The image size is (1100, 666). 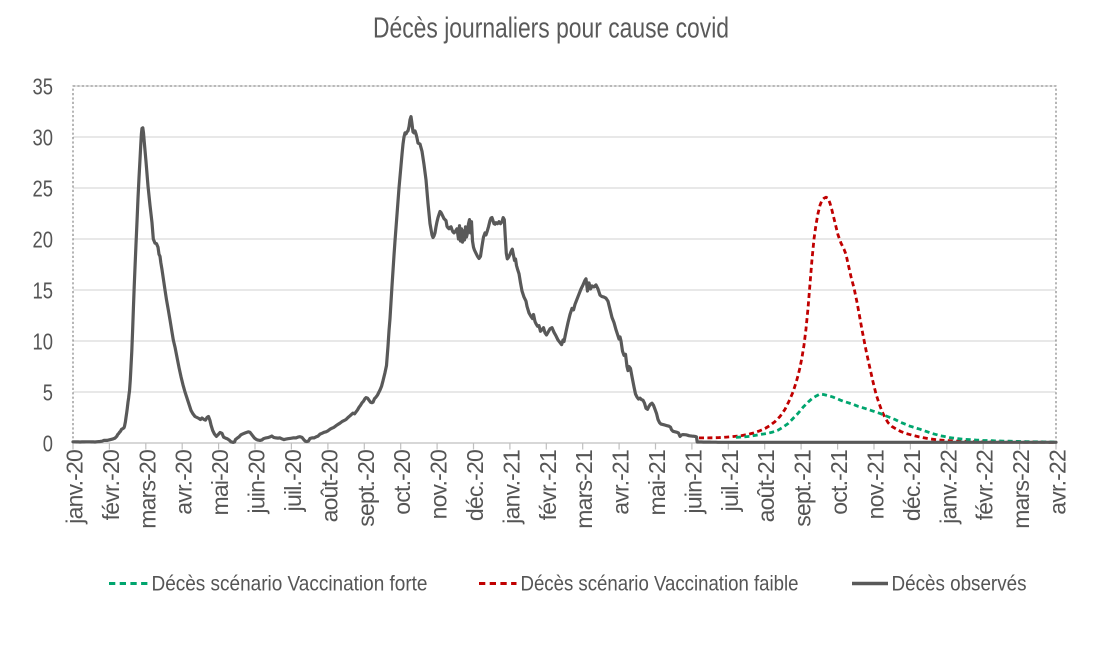 I want to click on svg-text: oct.-21, so click(x=839, y=482).